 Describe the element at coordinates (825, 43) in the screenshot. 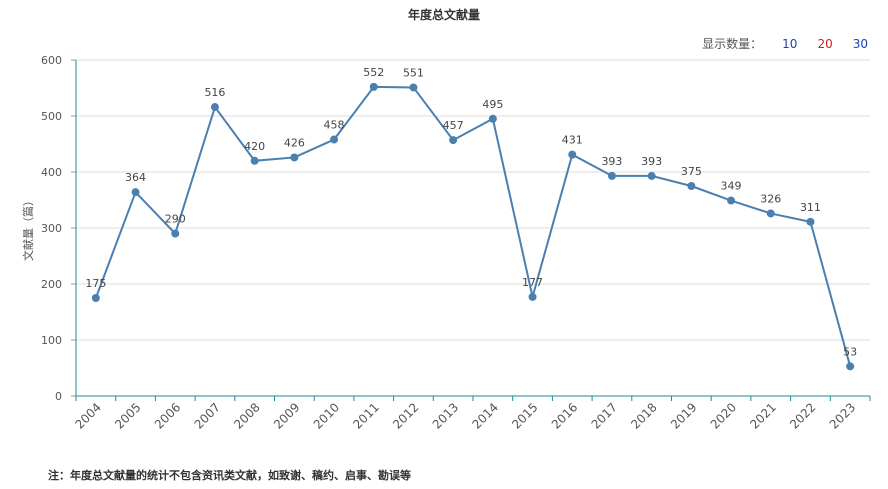

I see `count-option-20: 20` at that location.